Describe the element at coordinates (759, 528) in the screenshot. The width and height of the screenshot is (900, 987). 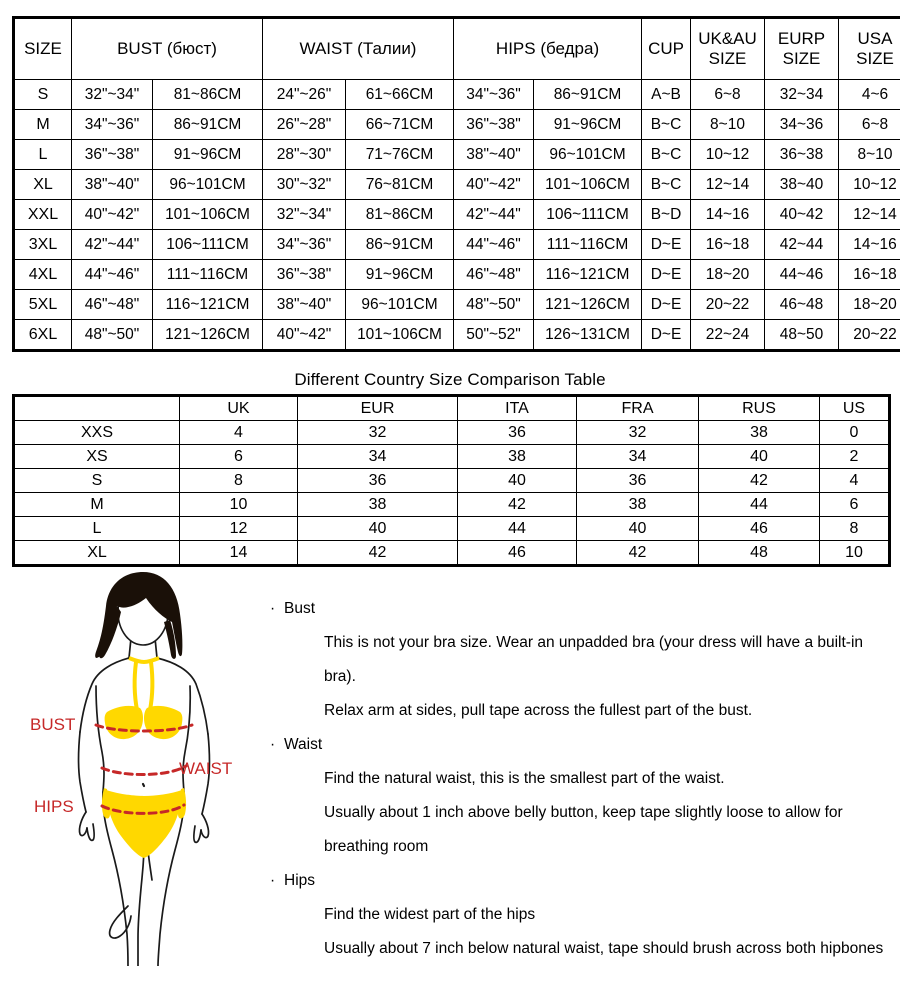
I see `cell-rus: 46` at that location.